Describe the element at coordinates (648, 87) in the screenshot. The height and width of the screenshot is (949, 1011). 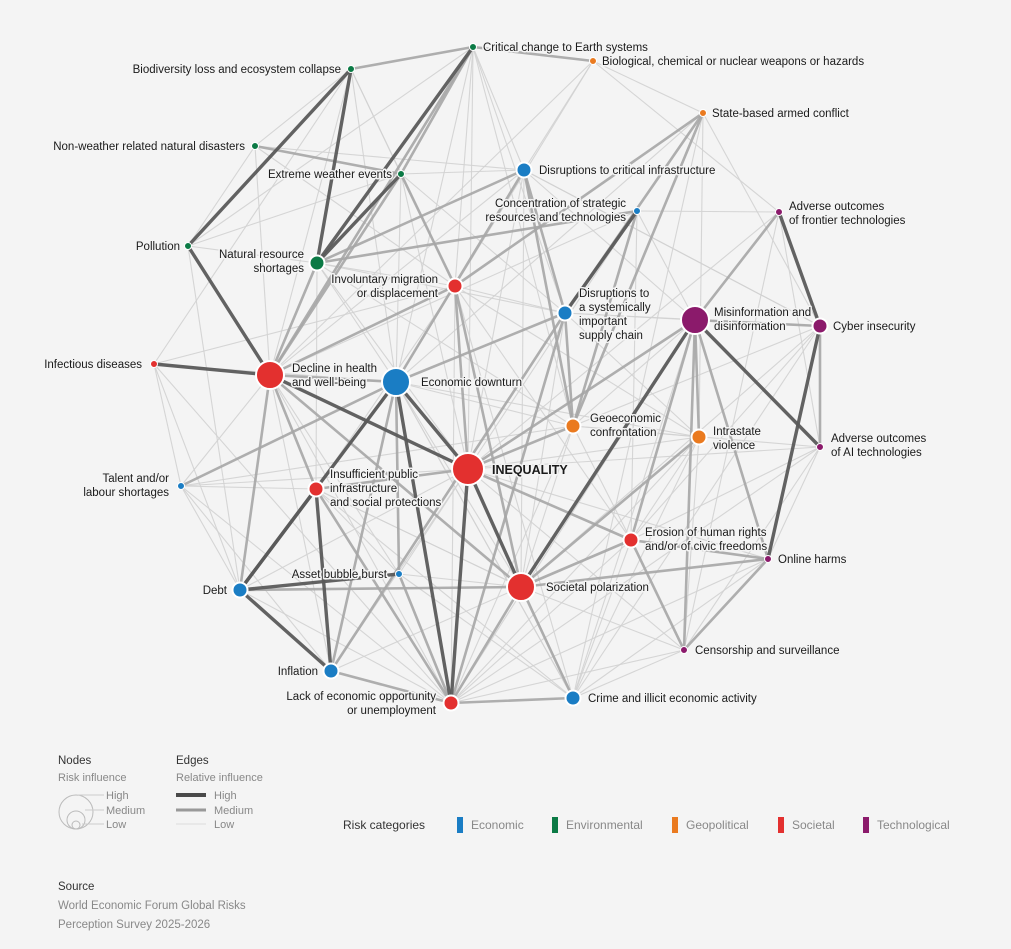
I see `edge-state-conflict-biological` at that location.